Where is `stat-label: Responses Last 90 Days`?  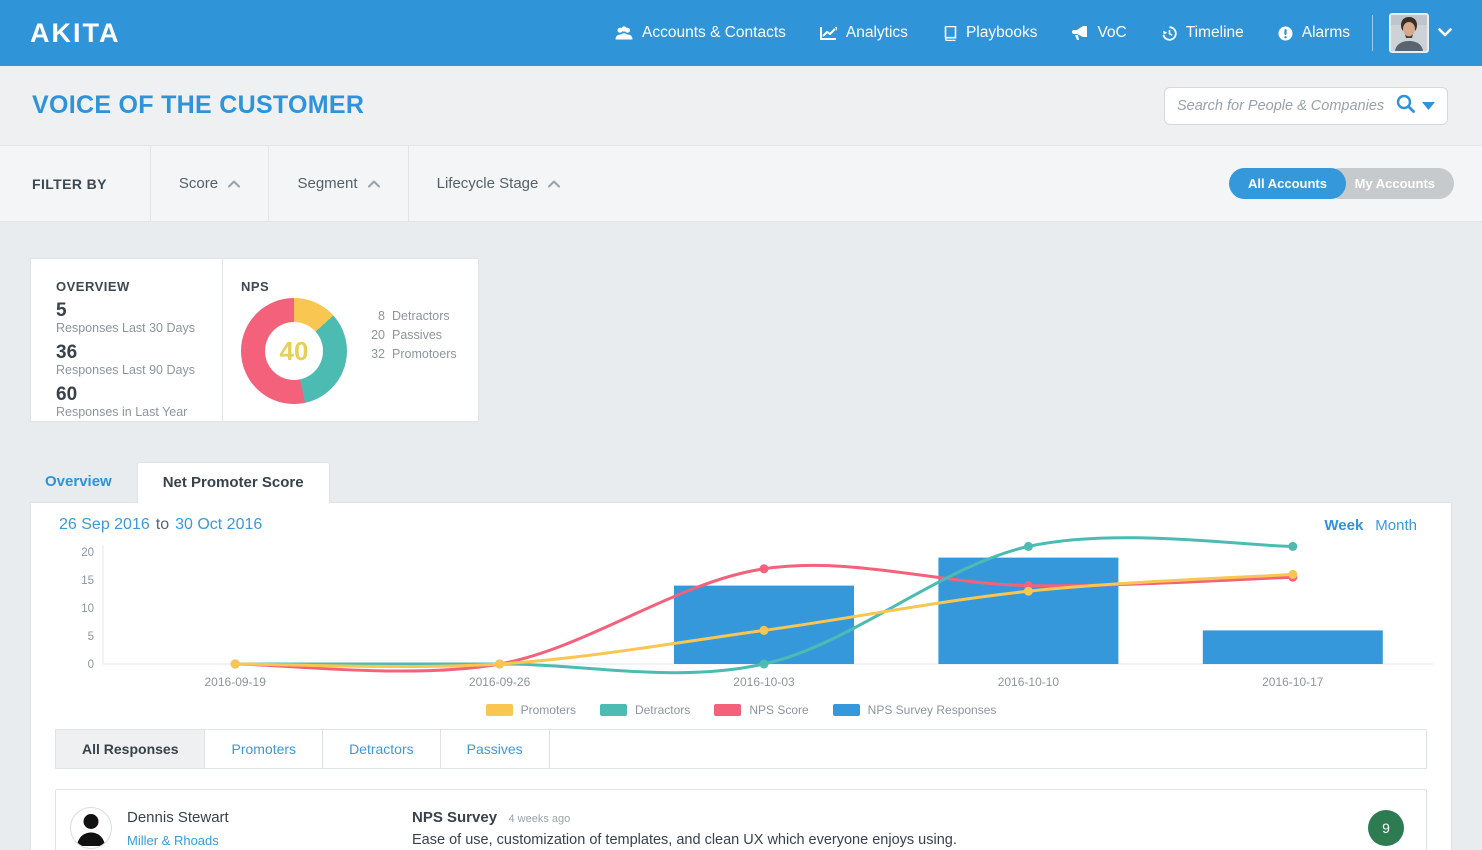
stat-label: Responses Last 90 Days is located at coordinates (125, 369).